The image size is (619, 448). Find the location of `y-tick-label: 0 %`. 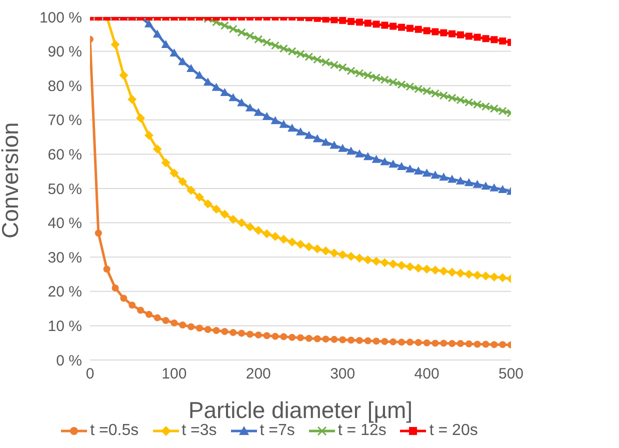

y-tick-label: 0 % is located at coordinates (69, 361).